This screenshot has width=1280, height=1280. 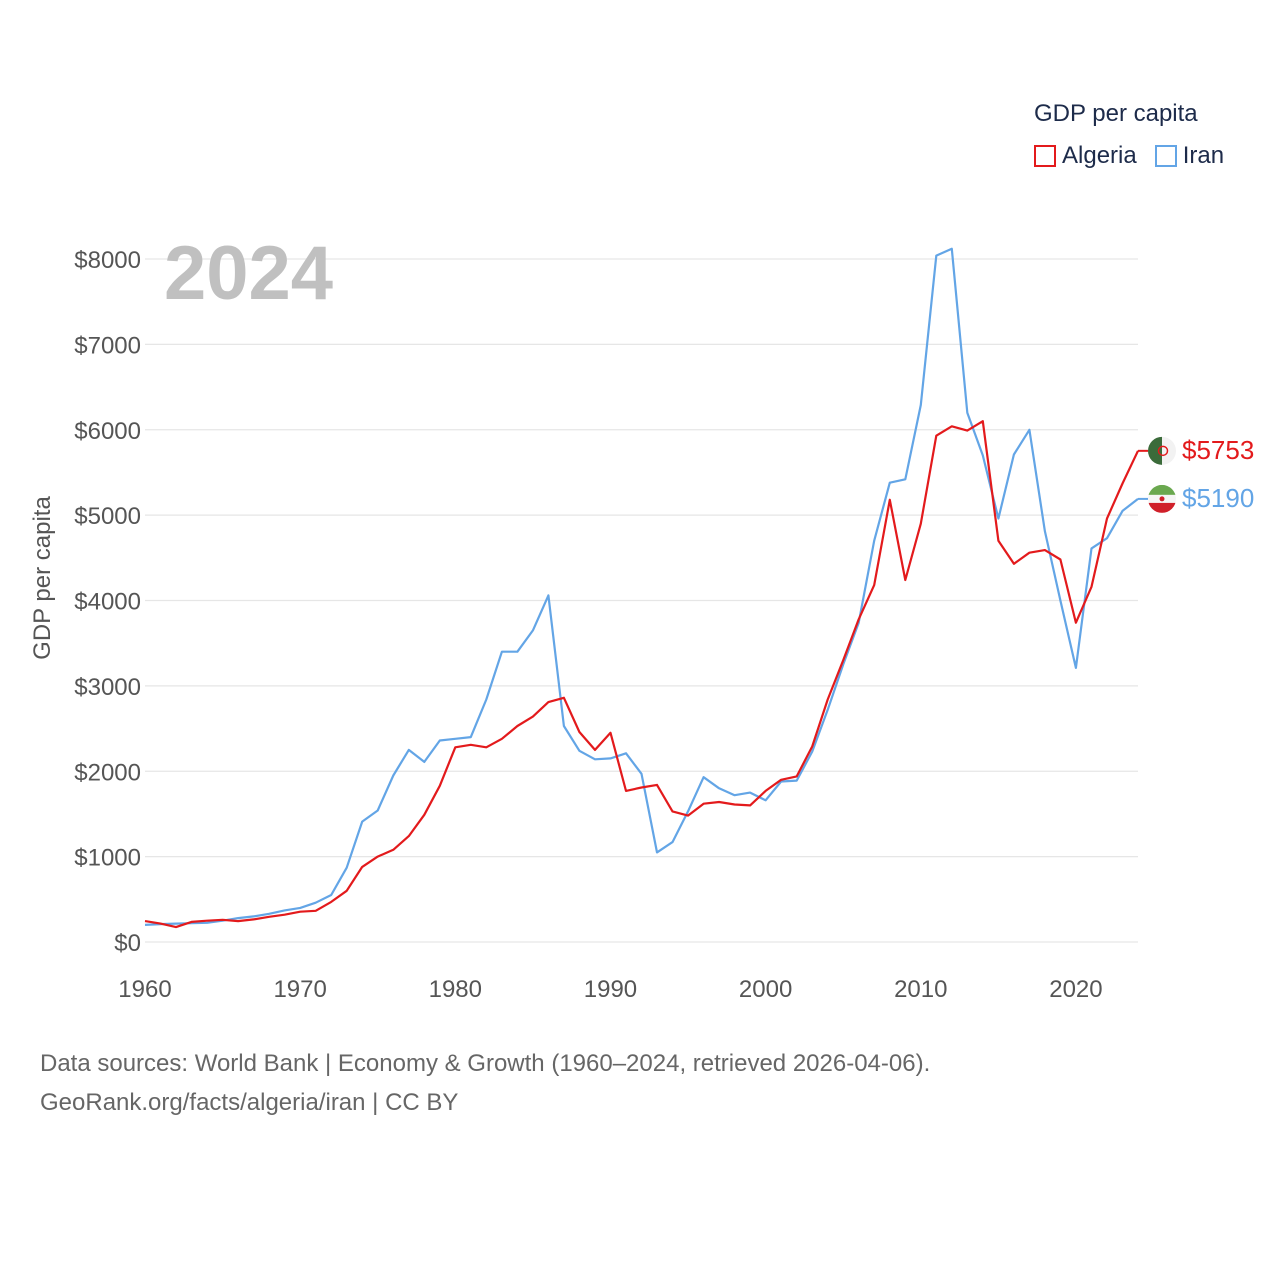 What do you see at coordinates (107, 431) in the screenshot?
I see `y-tick-label: $6000` at bounding box center [107, 431].